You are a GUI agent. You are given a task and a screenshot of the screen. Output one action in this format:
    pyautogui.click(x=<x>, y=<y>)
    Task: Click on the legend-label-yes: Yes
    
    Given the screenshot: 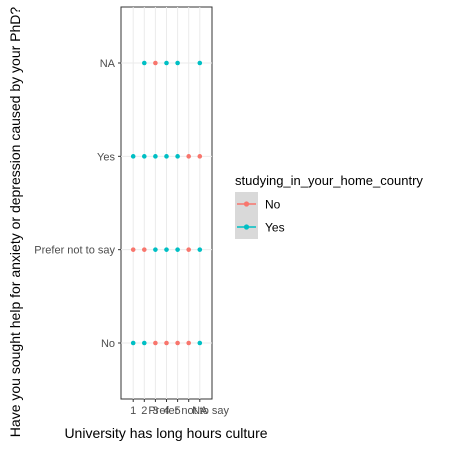 What is the action you would take?
    pyautogui.click(x=275, y=228)
    